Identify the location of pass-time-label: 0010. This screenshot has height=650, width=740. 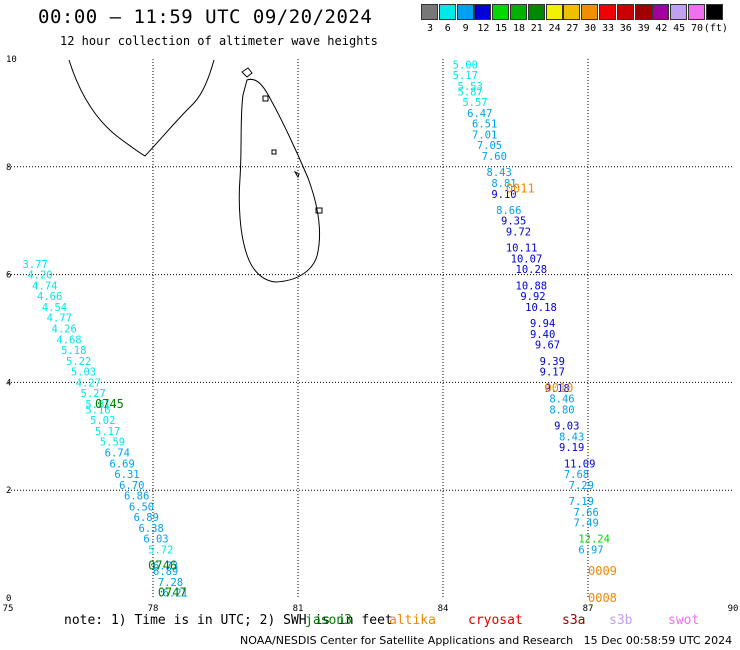
(559, 388).